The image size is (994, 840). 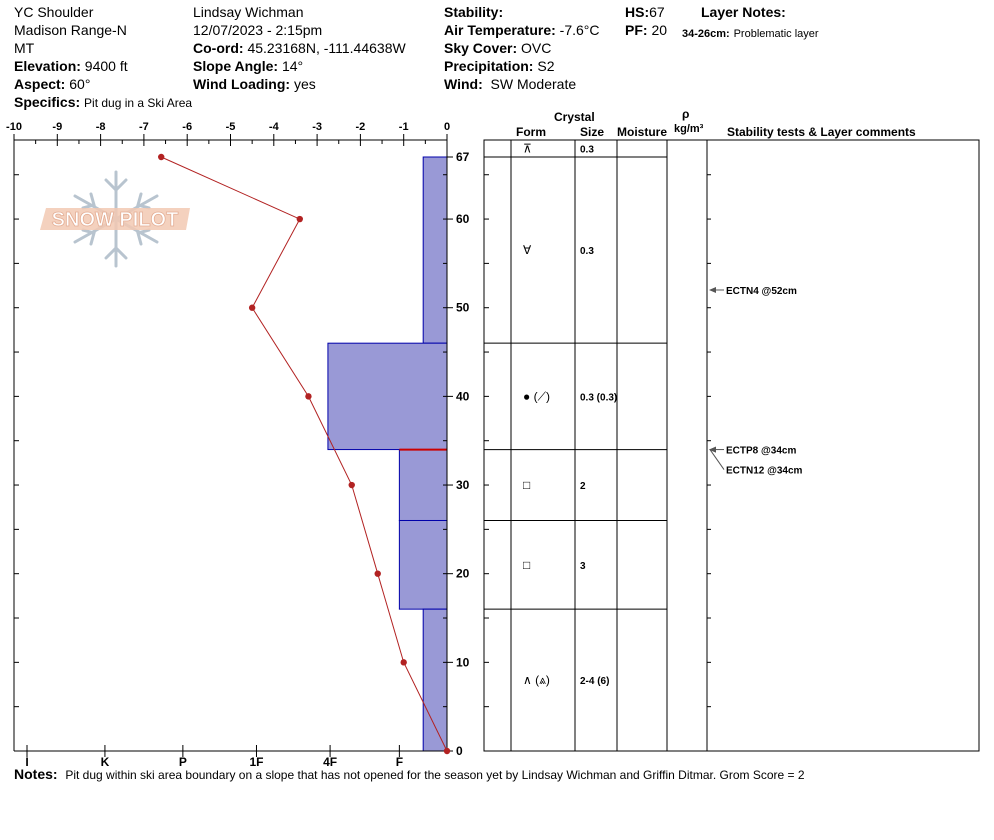 I want to click on aspect: Aspect: 60°, so click(x=52, y=84).